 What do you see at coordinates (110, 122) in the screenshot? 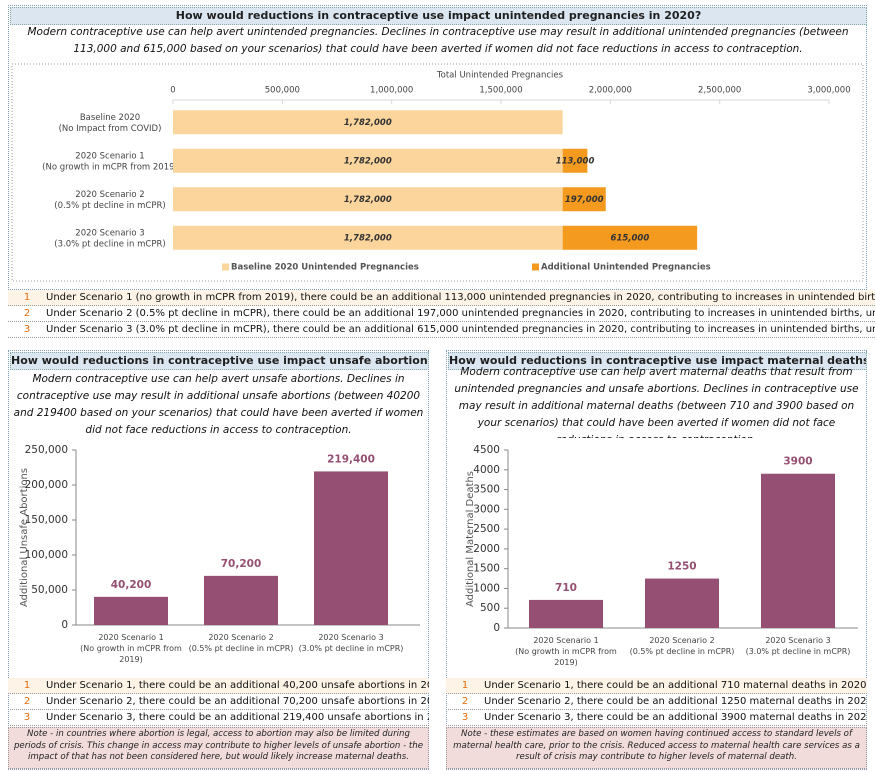
I see `category-label: Baseline 2020 (No Impact from COVID)` at bounding box center [110, 122].